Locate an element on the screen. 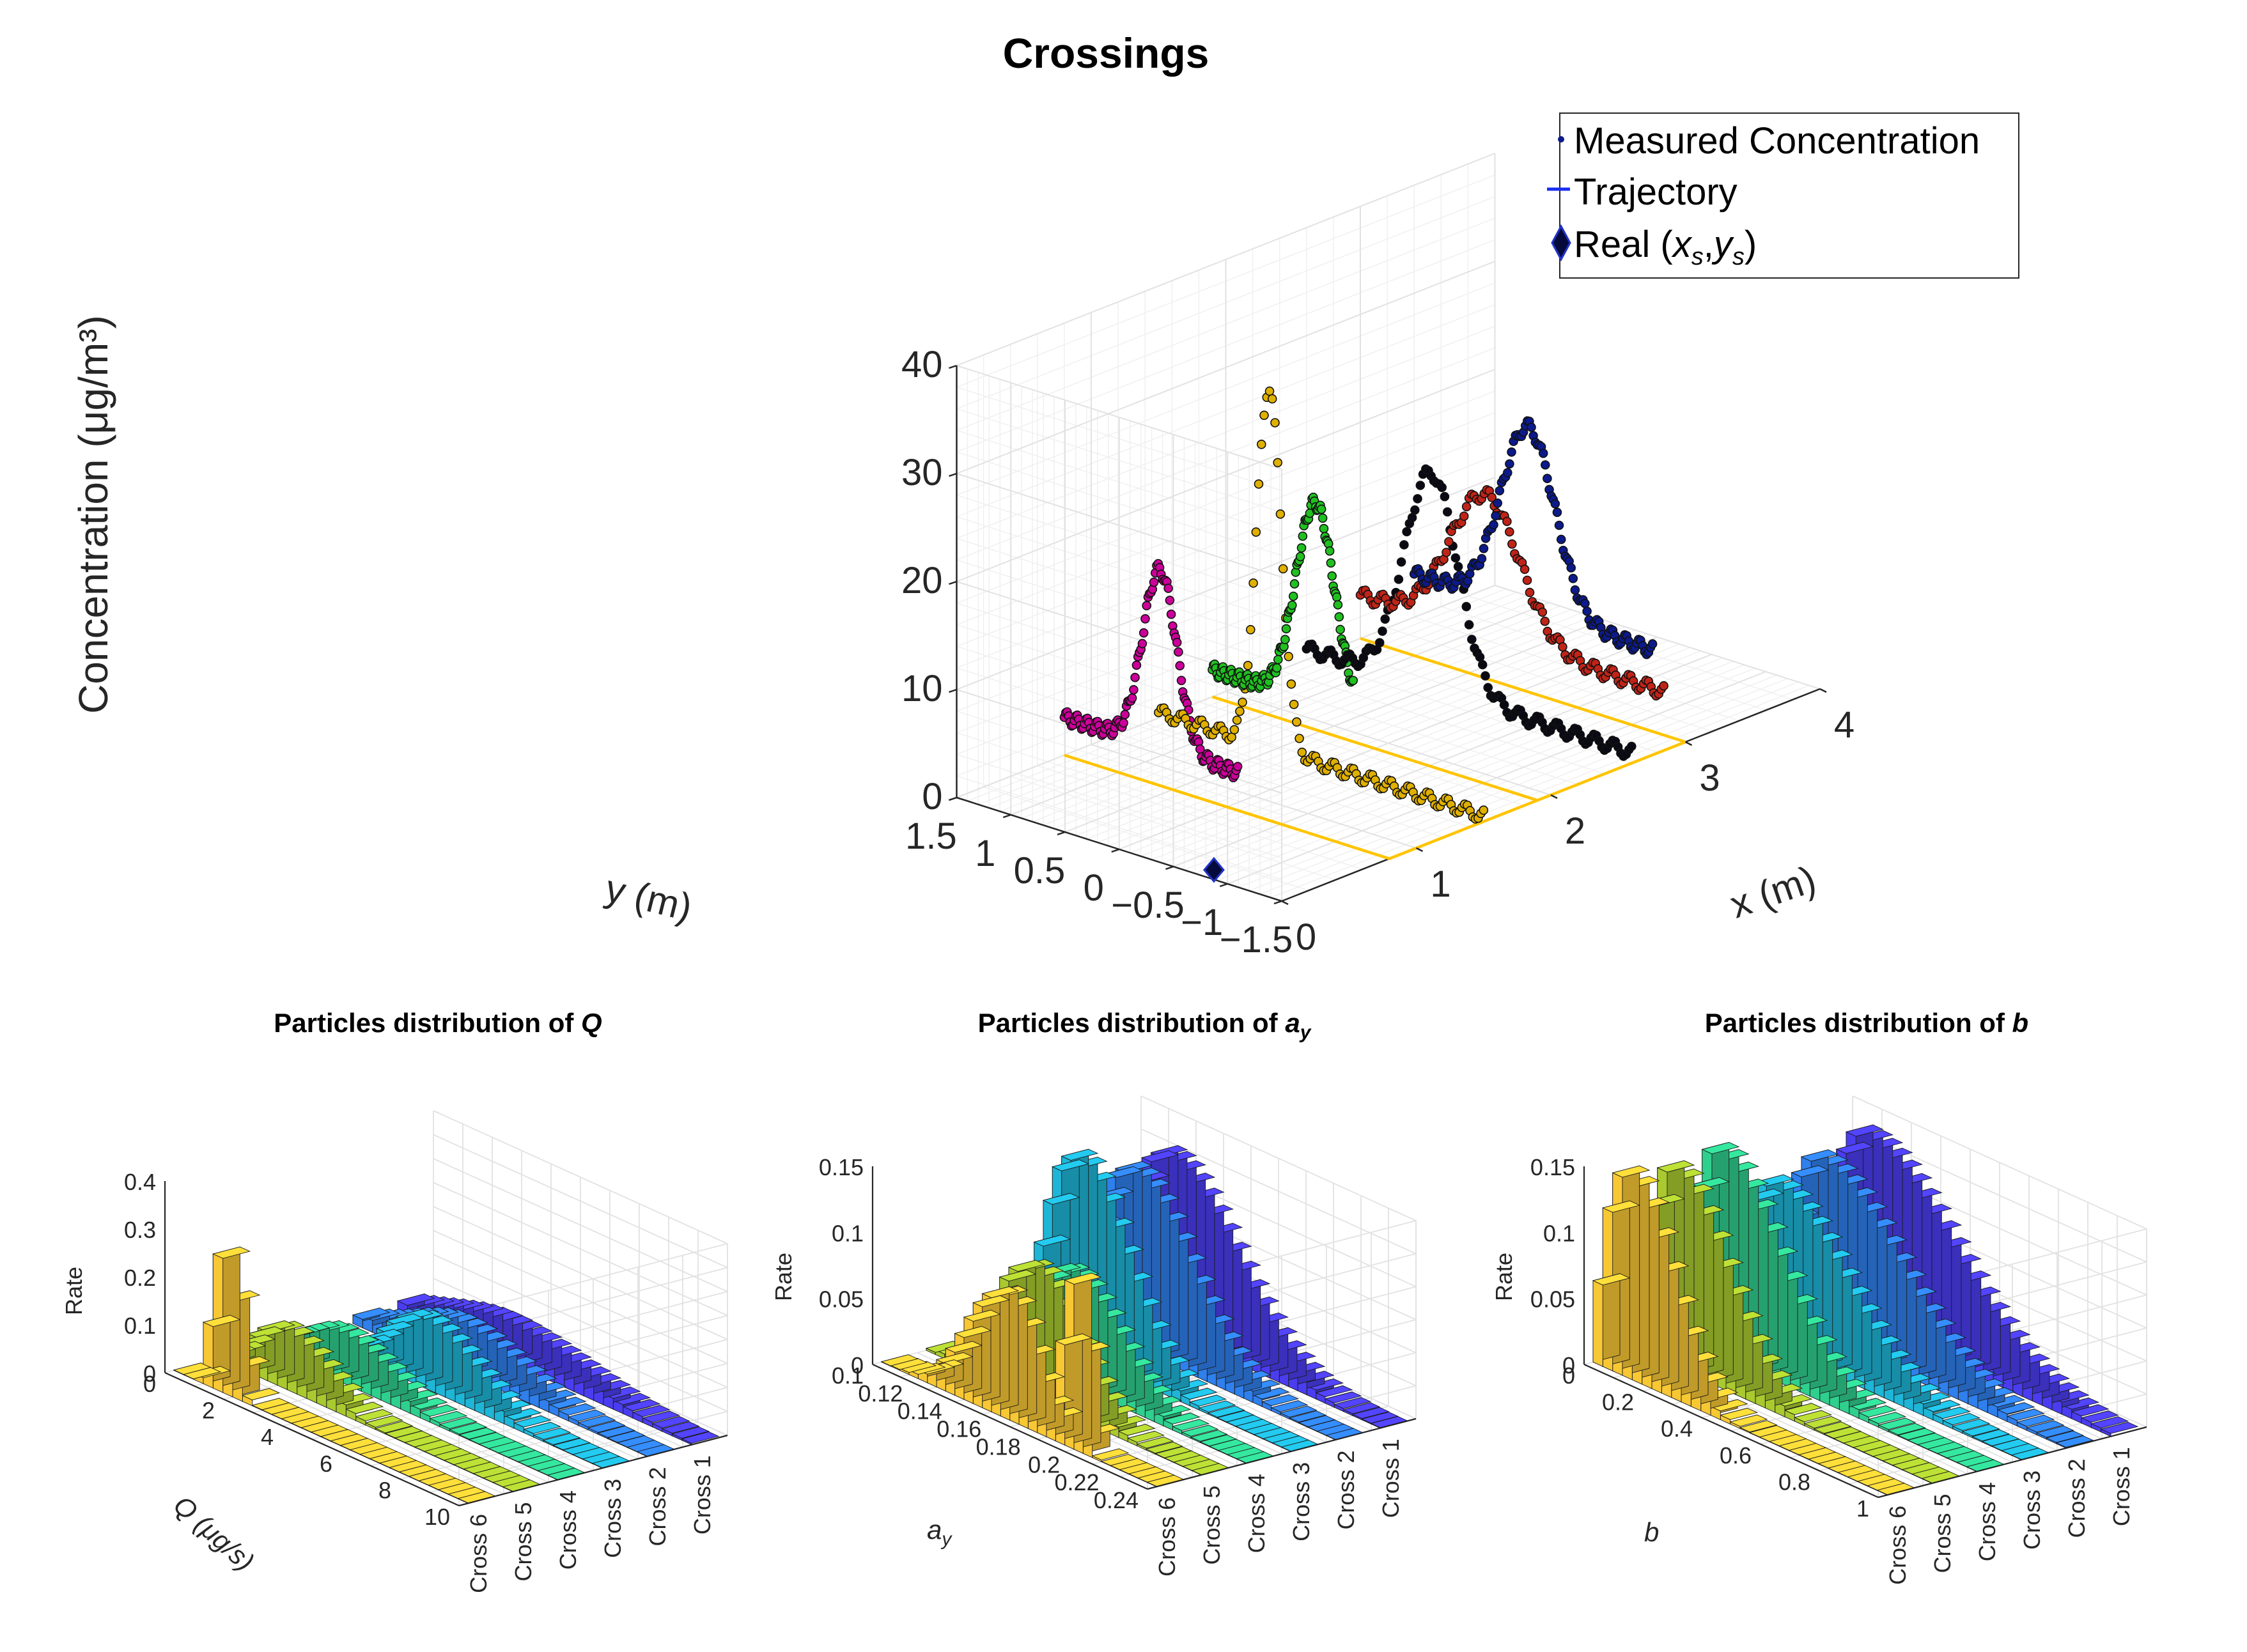  subplot-z-tick-label: 0.15 is located at coordinates (1552, 1167).